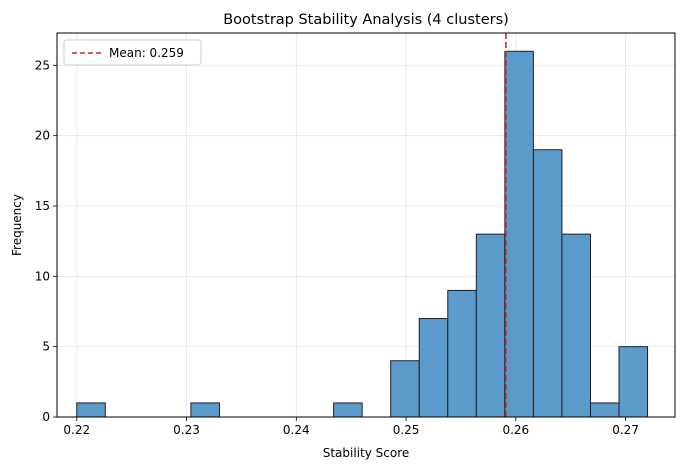 This screenshot has height=470, width=686. What do you see at coordinates (296, 430) in the screenshot?
I see `x-tick-label: 0.24` at bounding box center [296, 430].